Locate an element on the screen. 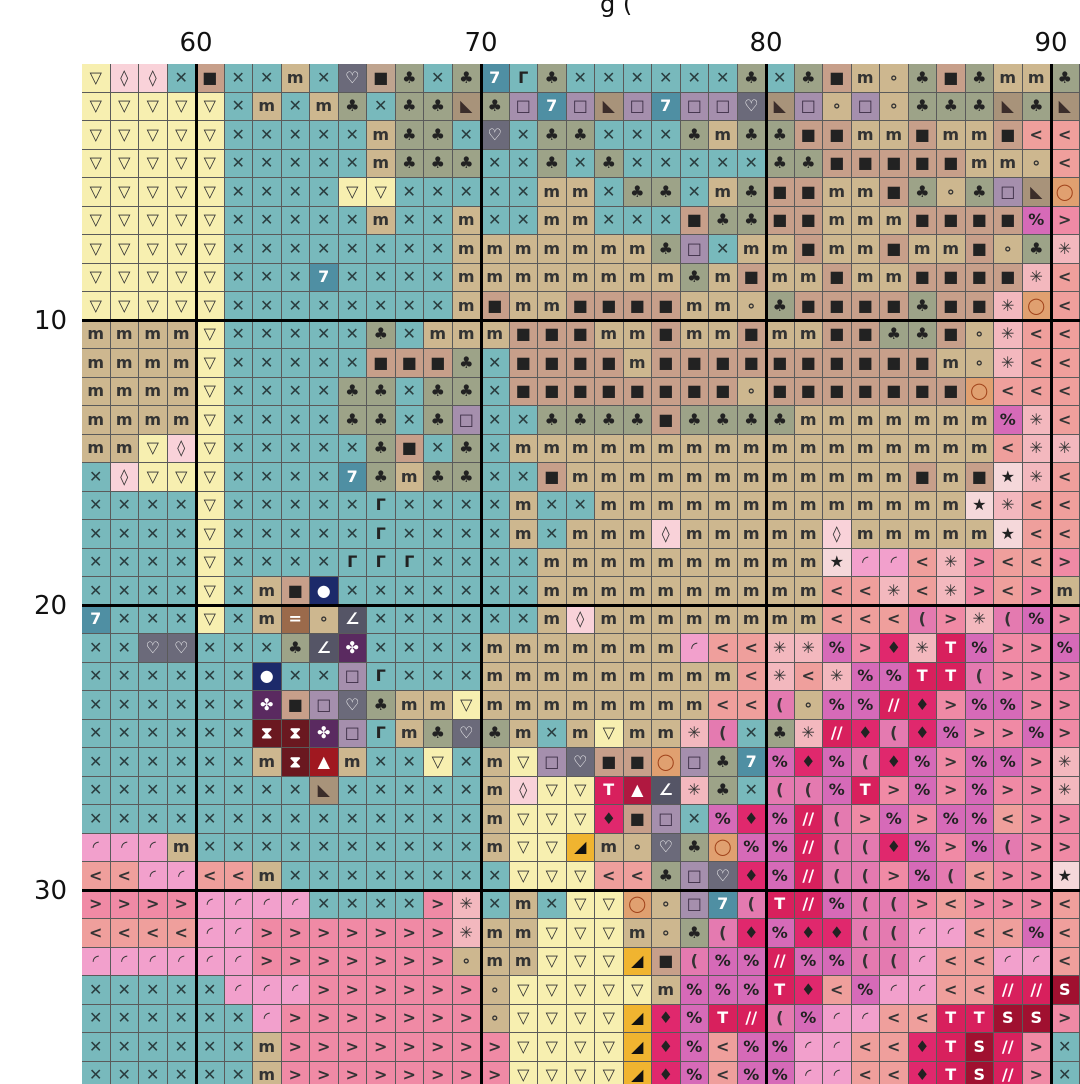  major-gridline-horizontal is located at coordinates (581, 605).